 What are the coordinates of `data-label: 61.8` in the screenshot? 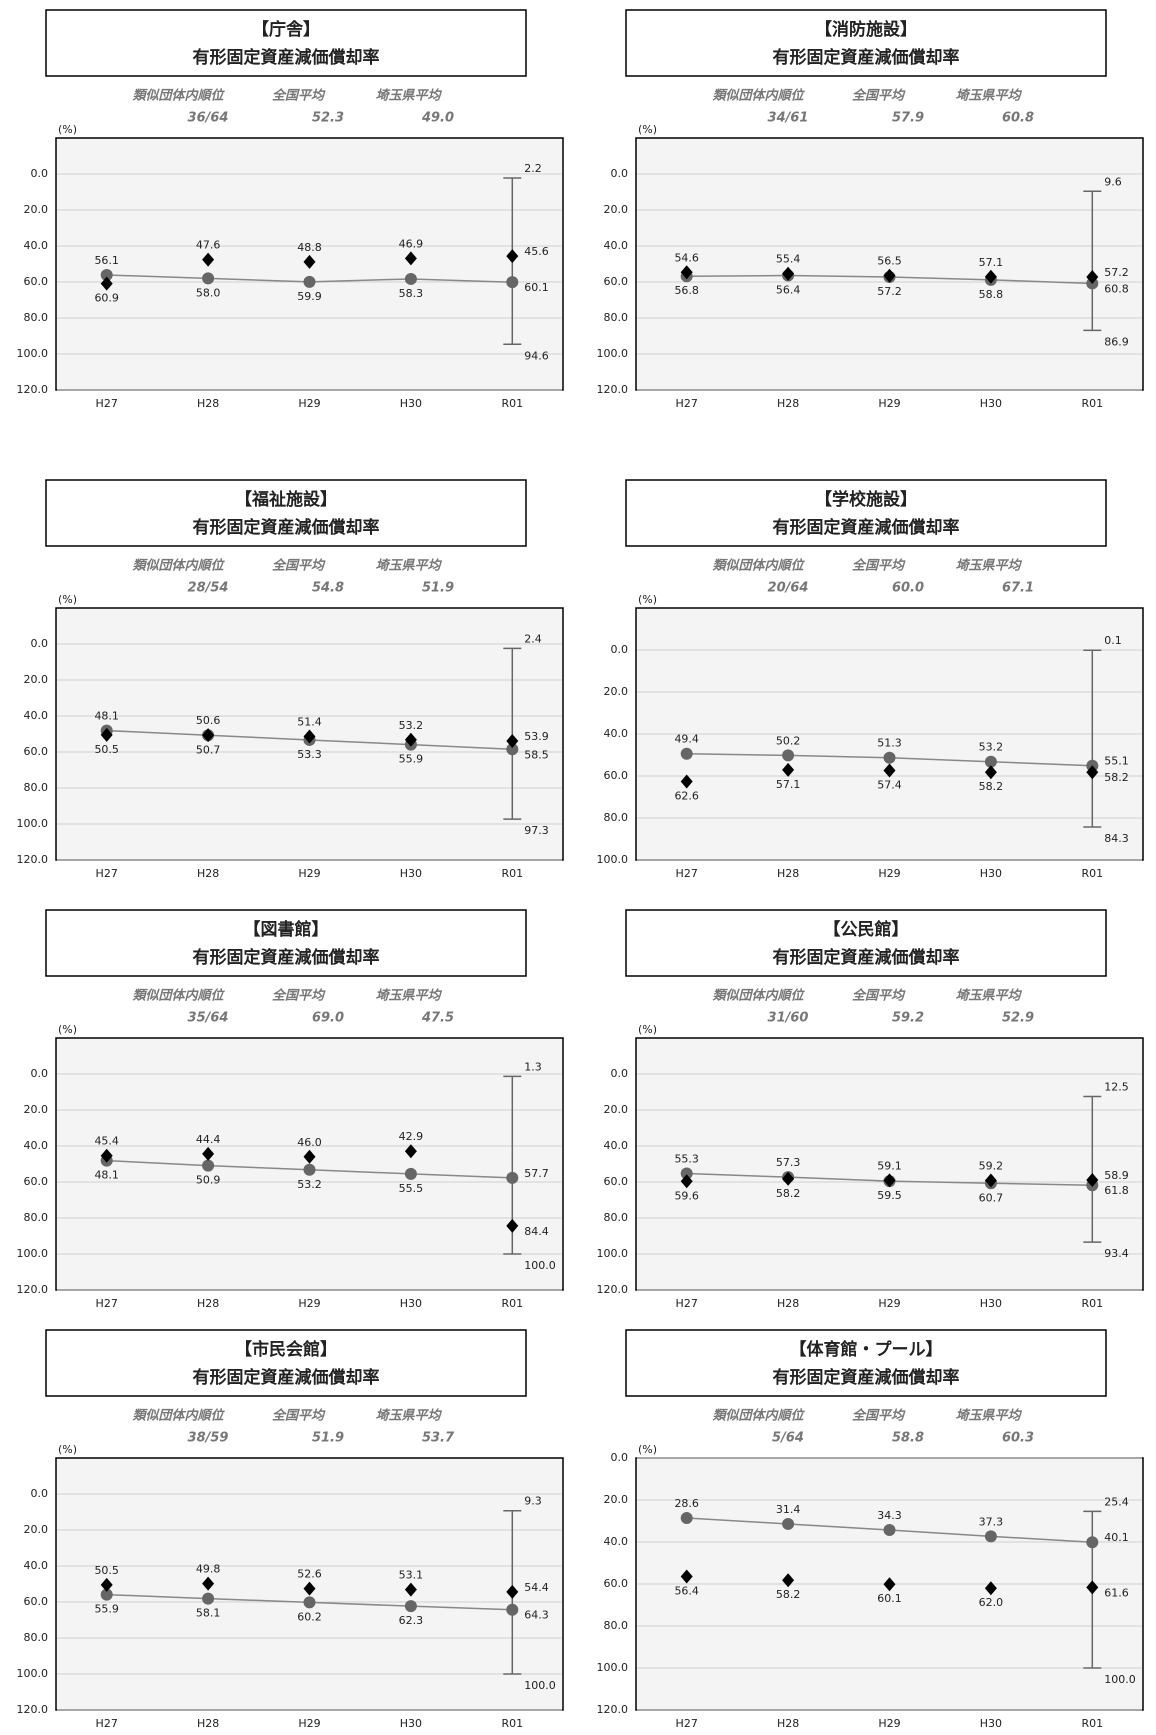 It's located at (1116, 1190).